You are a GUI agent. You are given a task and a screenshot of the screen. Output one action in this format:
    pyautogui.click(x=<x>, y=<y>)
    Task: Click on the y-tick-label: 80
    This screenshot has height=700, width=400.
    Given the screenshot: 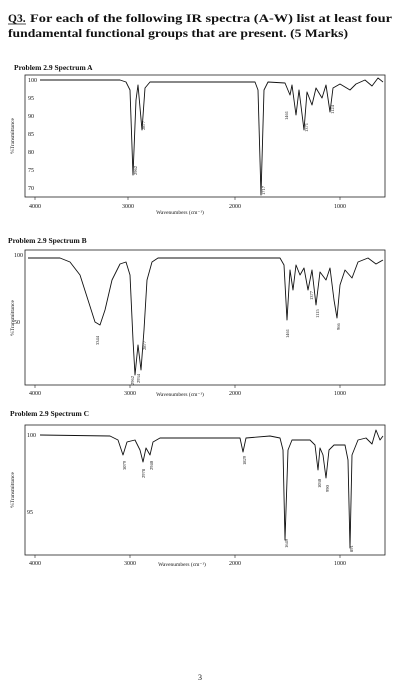 What is the action you would take?
    pyautogui.click(x=31, y=153)
    